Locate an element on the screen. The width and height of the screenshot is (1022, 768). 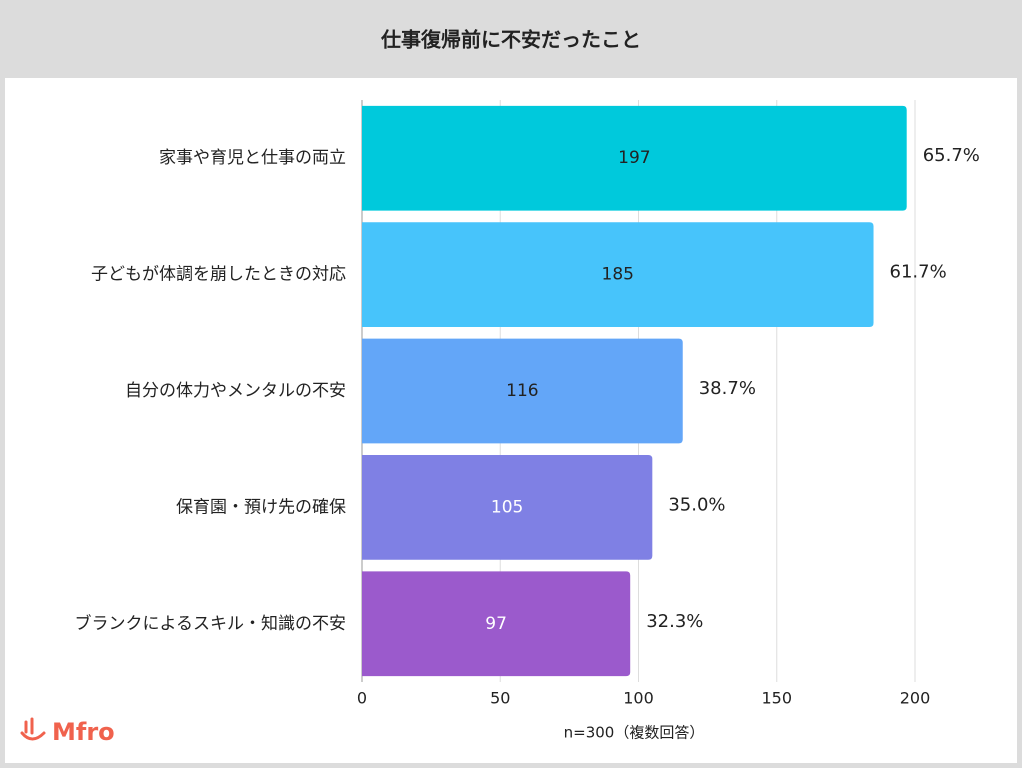
share-label: 32.3% is located at coordinates (674, 621).